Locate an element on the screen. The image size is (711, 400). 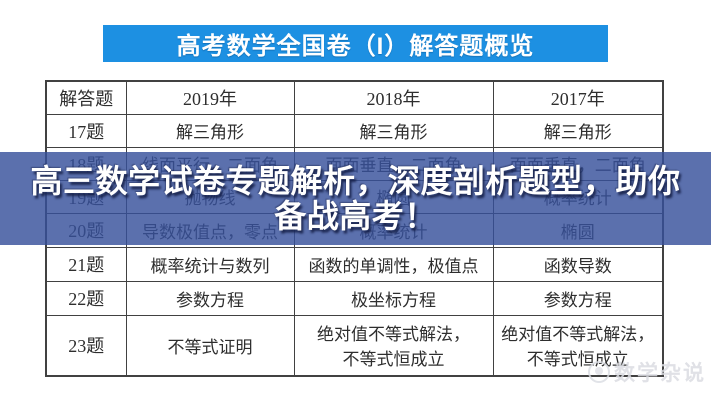
header-cell-2018: 2018年 is located at coordinates (393, 97).